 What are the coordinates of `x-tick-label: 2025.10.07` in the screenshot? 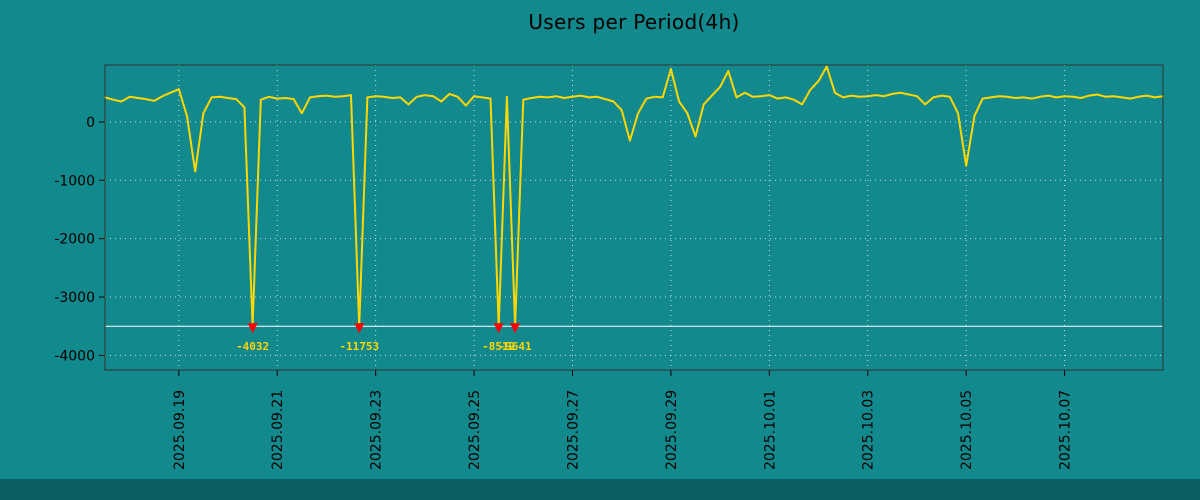 It's located at (1066, 430).